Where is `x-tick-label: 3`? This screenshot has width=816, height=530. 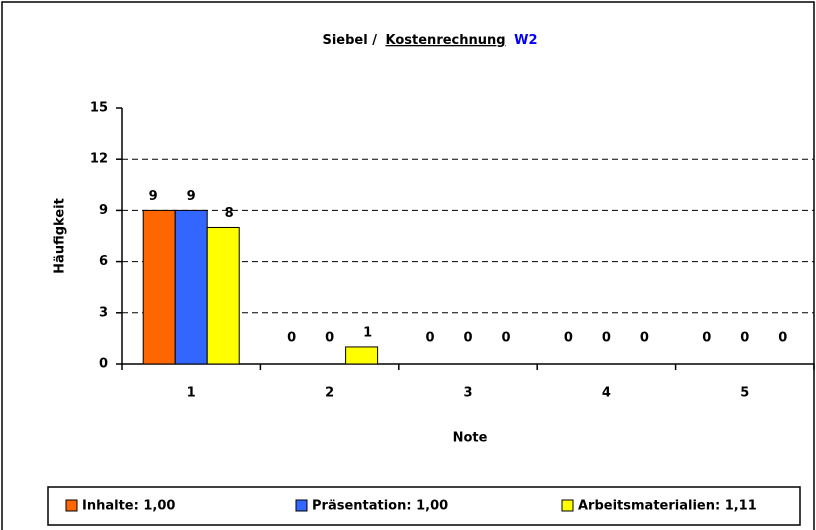 x-tick-label: 3 is located at coordinates (467, 393).